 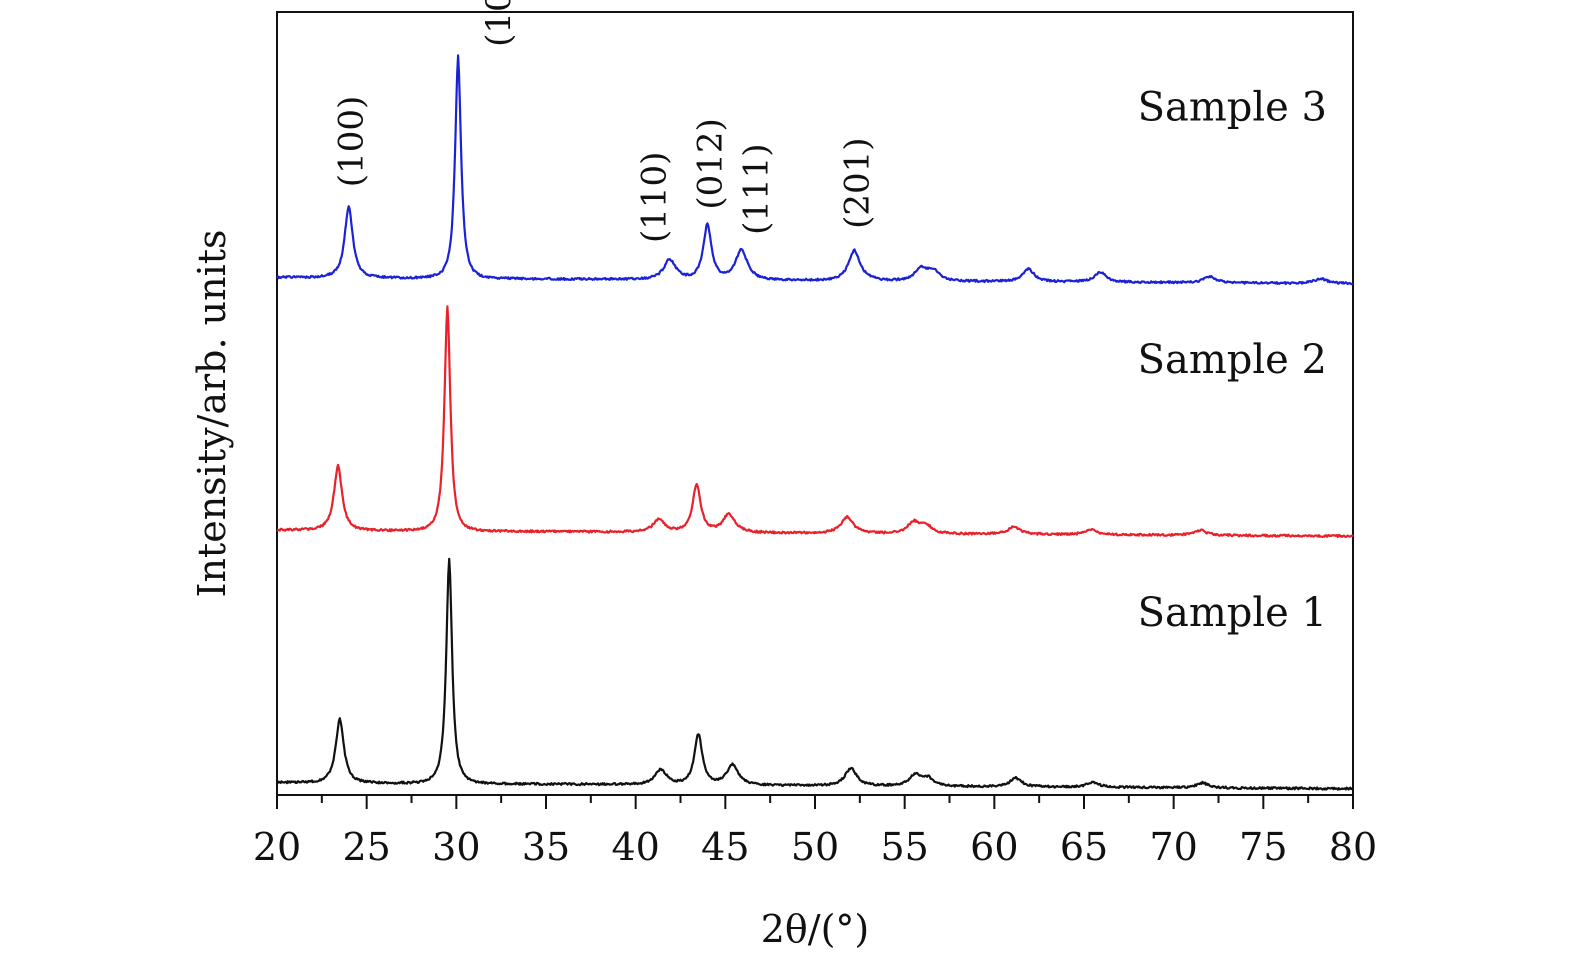 What do you see at coordinates (277, 847) in the screenshot?
I see `x-tick-label: 20` at bounding box center [277, 847].